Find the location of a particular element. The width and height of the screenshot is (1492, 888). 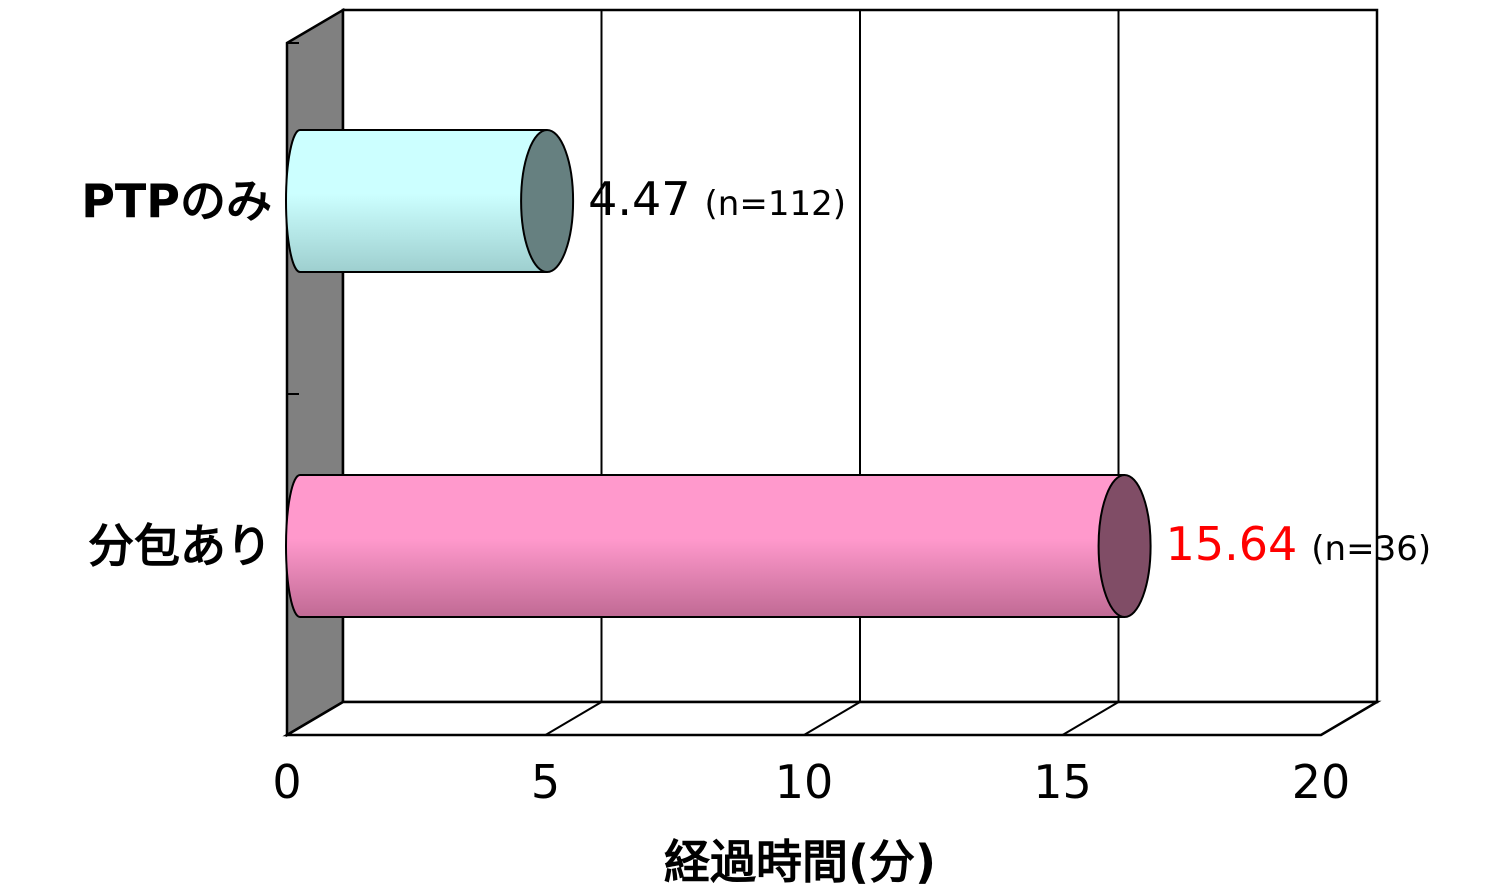

x-tick-label: 10 is located at coordinates (804, 782).